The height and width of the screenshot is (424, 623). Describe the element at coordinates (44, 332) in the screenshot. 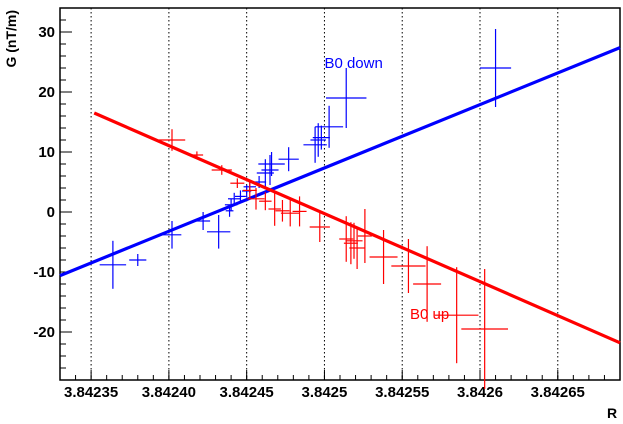

I see `y-tick-label: -20` at that location.